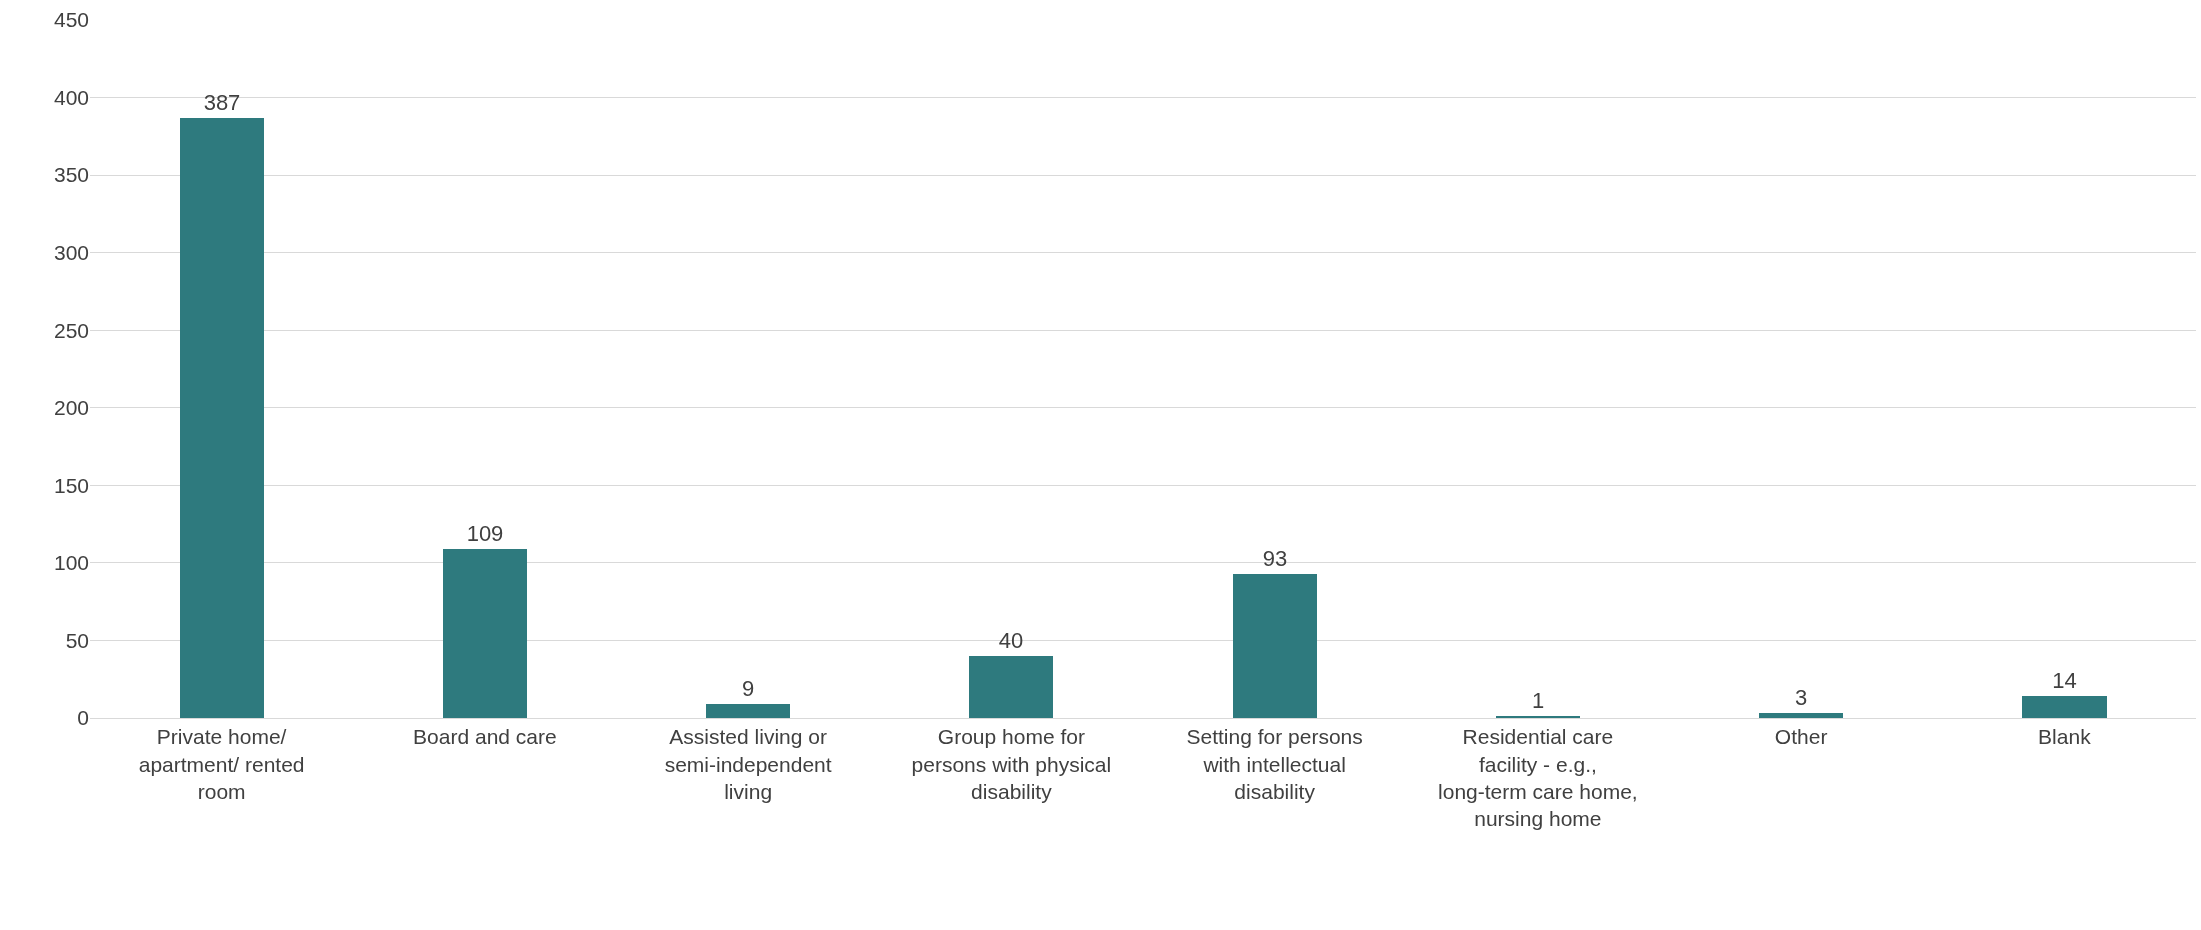  I want to click on x-tick-label: Setting for persons with intellectual disability, so click(1274, 764).